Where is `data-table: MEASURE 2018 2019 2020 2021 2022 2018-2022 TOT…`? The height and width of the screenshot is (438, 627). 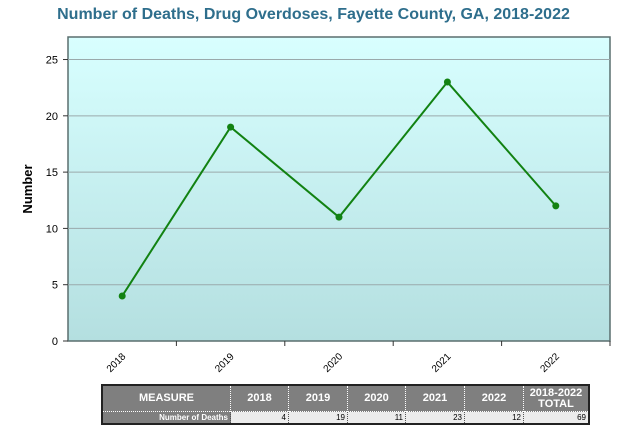
data-table: MEASURE 2018 2019 2020 2021 2022 2018-2022 TOT… is located at coordinates (345, 404).